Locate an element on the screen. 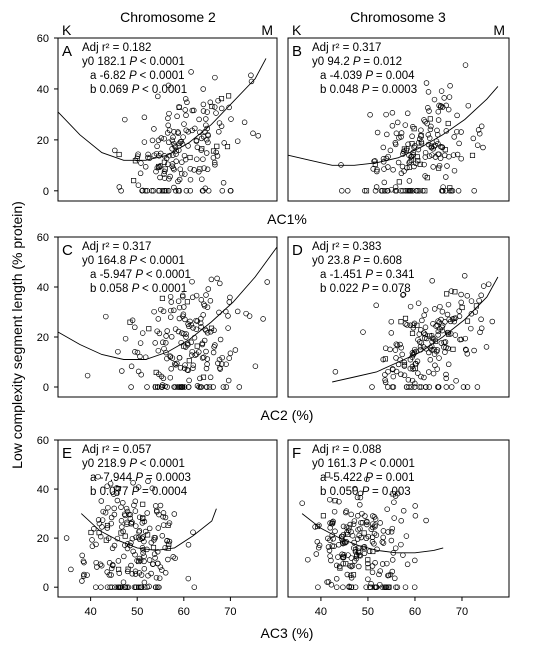 This screenshot has height=652, width=540. stats-value: 161.3 is located at coordinates (341, 464).